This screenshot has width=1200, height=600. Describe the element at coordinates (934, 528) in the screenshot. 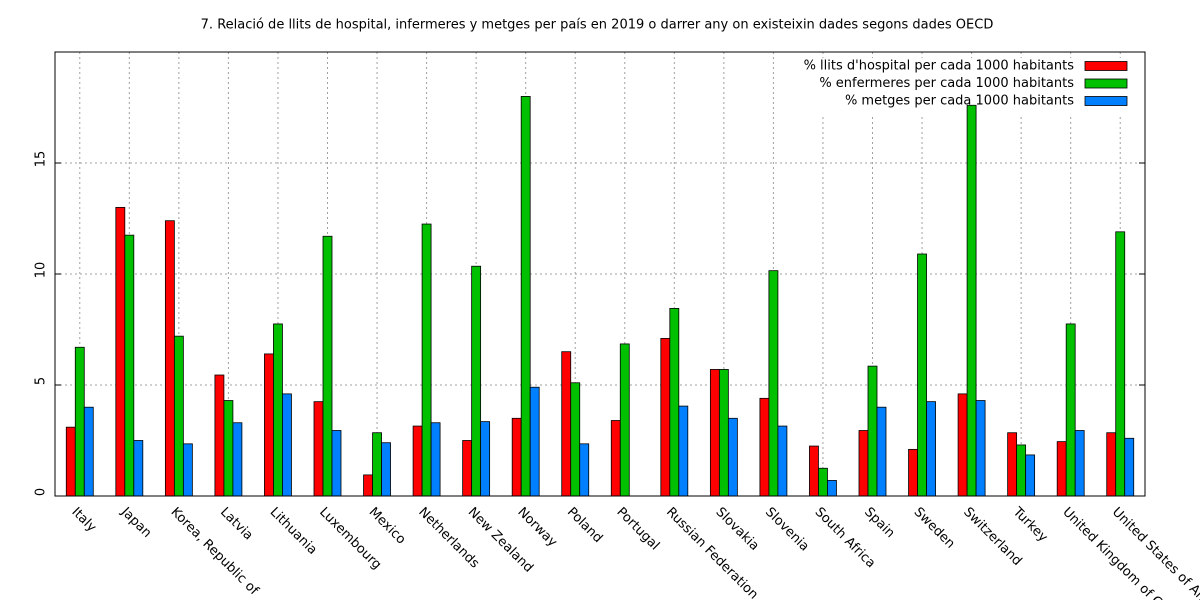

I see `x-tick-label: Sweden` at that location.